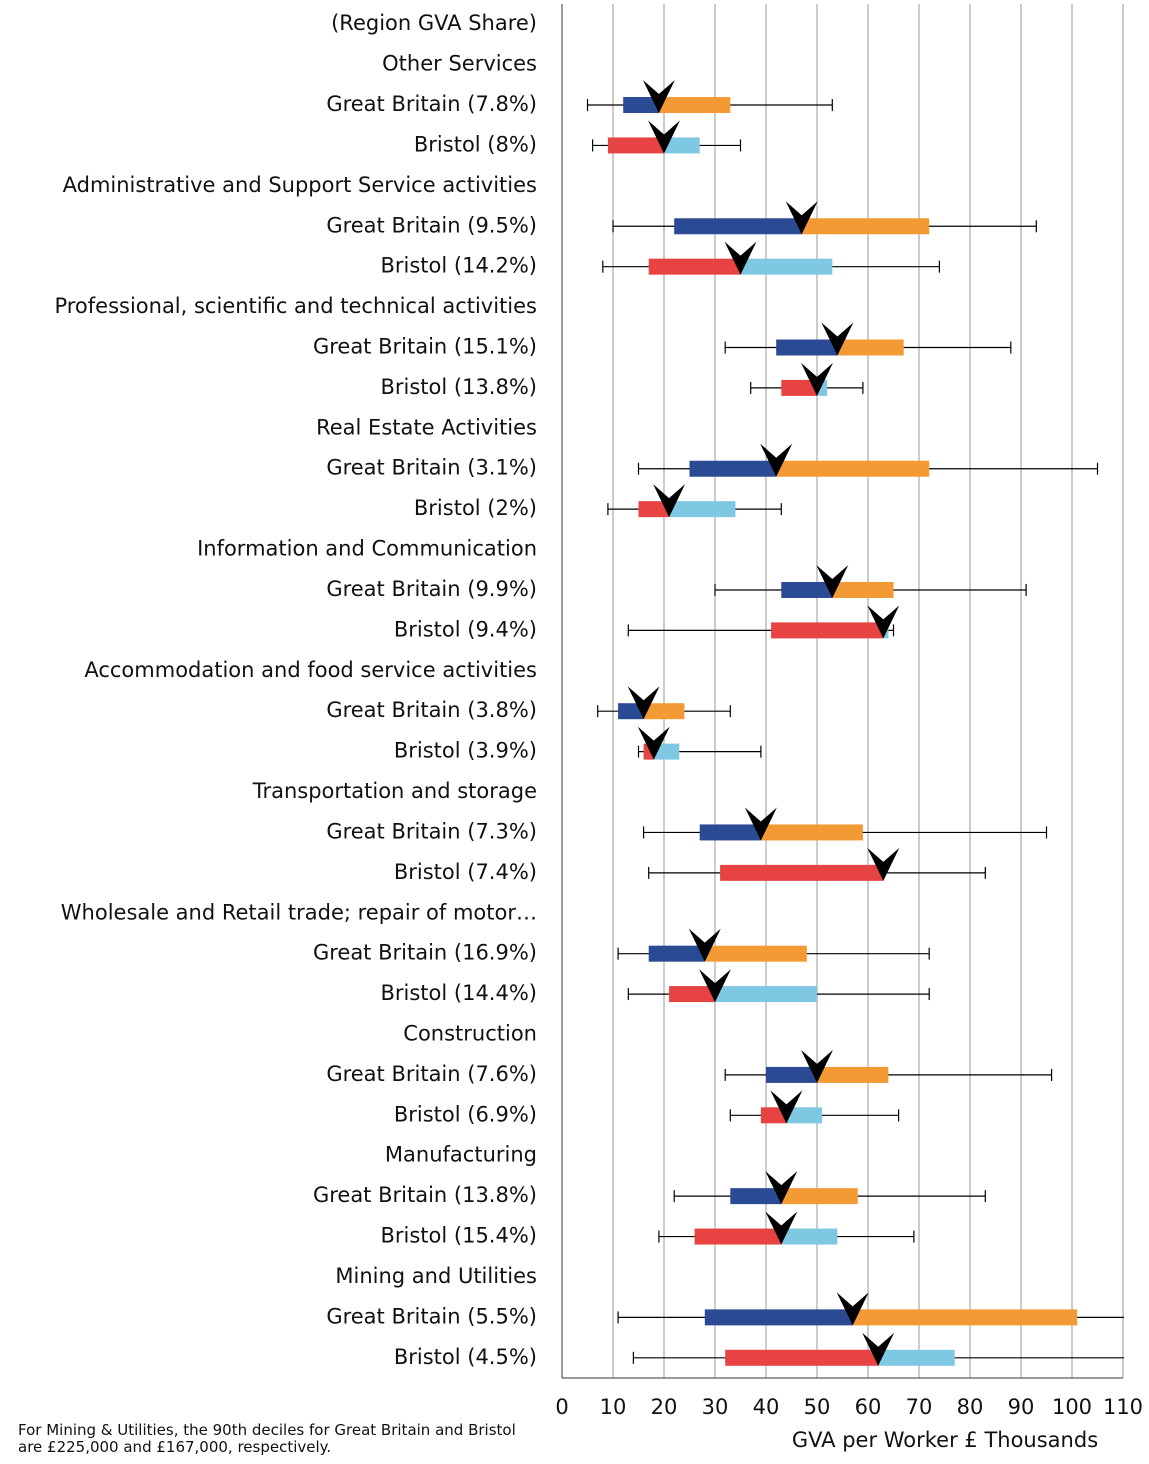  Describe the element at coordinates (425, 1195) in the screenshot. I see `row-label: Great Britain (13.8%)` at that location.